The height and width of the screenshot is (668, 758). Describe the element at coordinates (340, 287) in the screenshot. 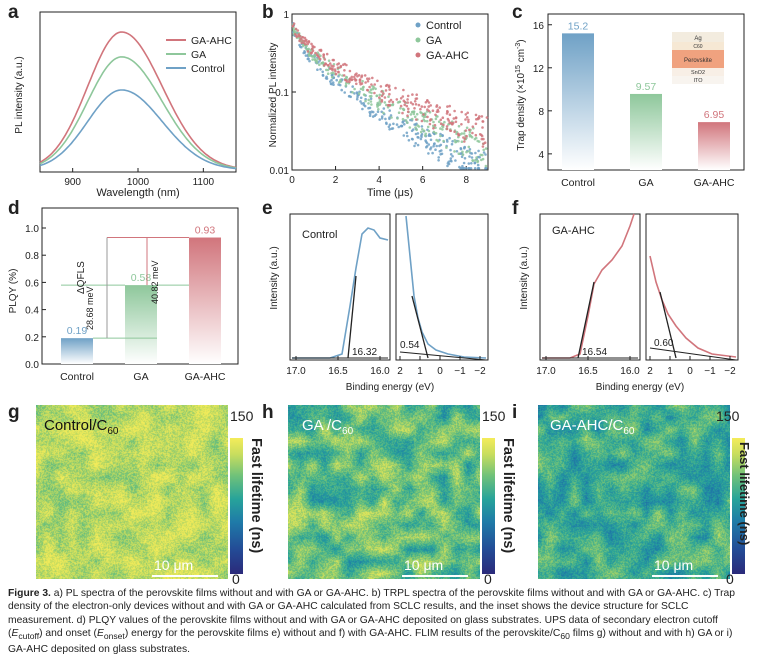

I see `e-frame-left` at that location.